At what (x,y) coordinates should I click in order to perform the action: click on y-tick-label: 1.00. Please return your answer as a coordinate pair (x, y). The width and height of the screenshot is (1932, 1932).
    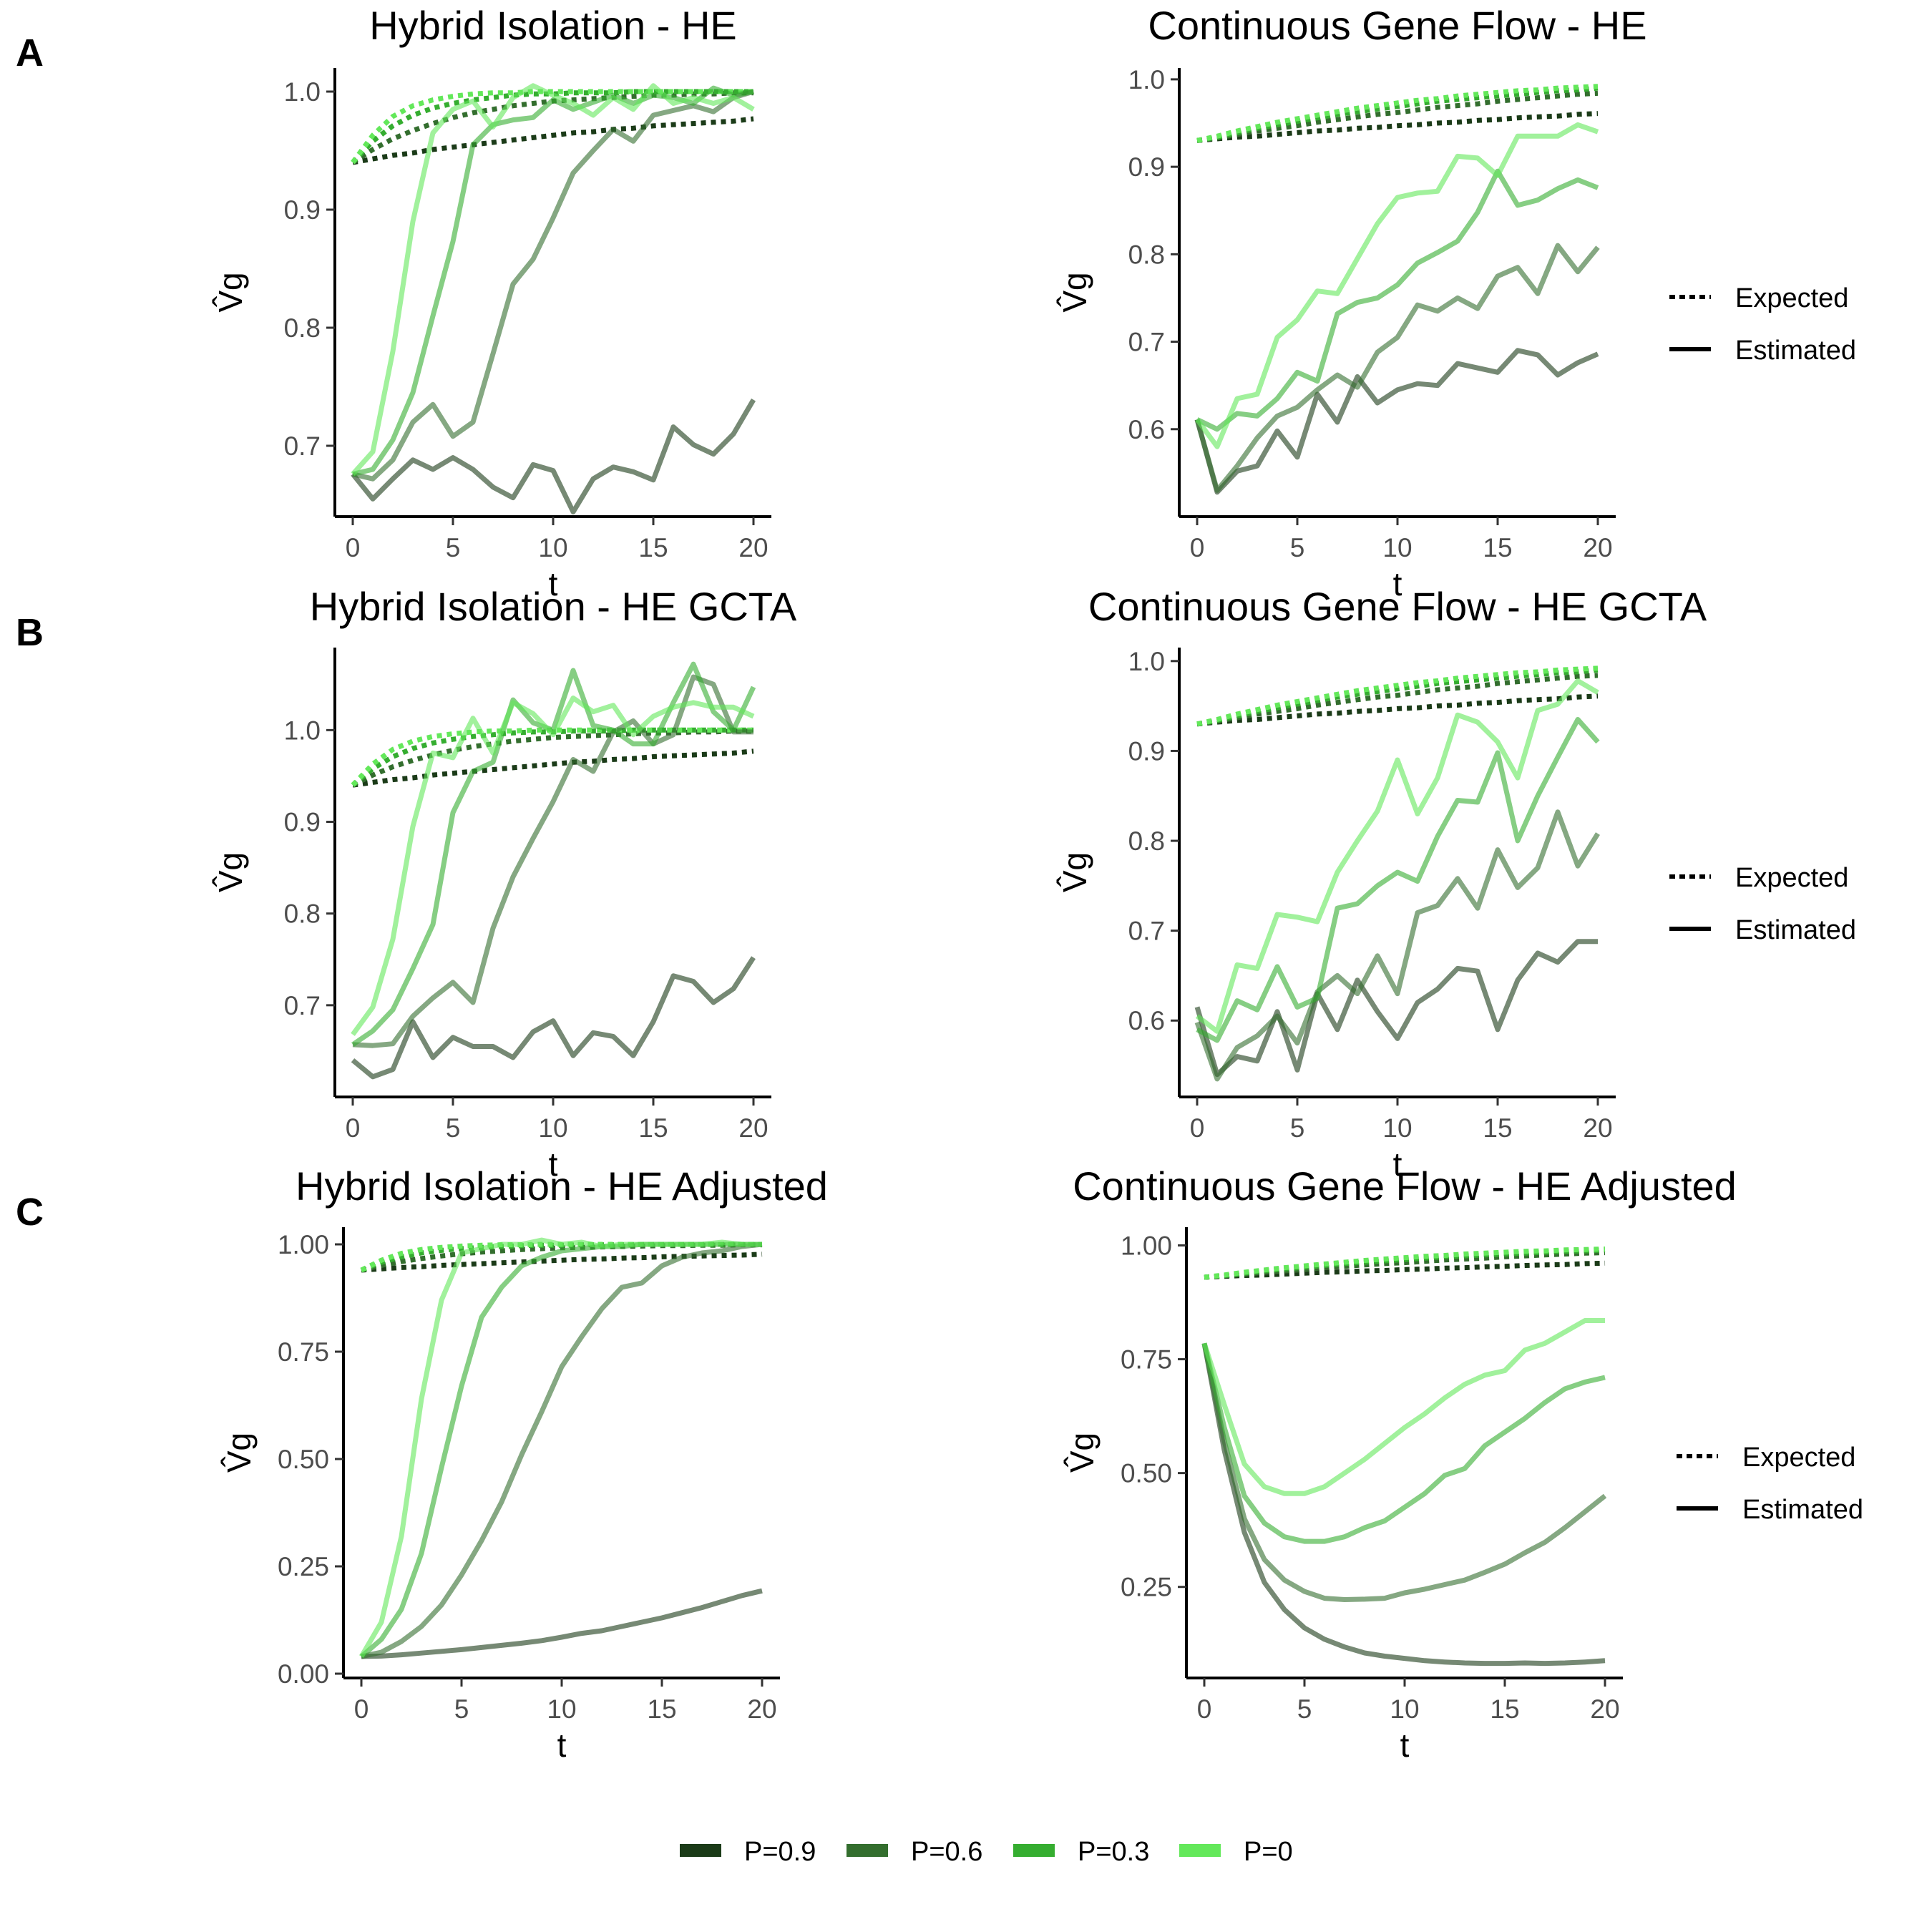
    Looking at the image, I should click on (303, 1244).